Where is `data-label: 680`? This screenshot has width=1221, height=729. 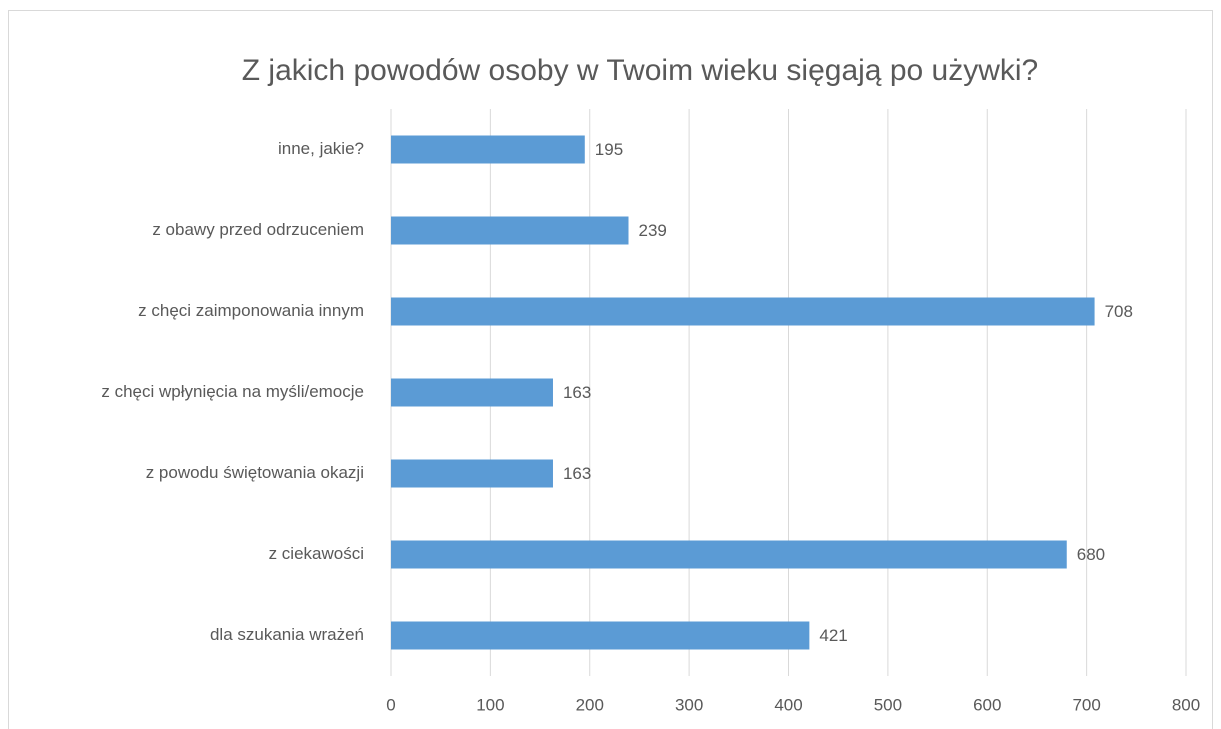
data-label: 680 is located at coordinates (1091, 554).